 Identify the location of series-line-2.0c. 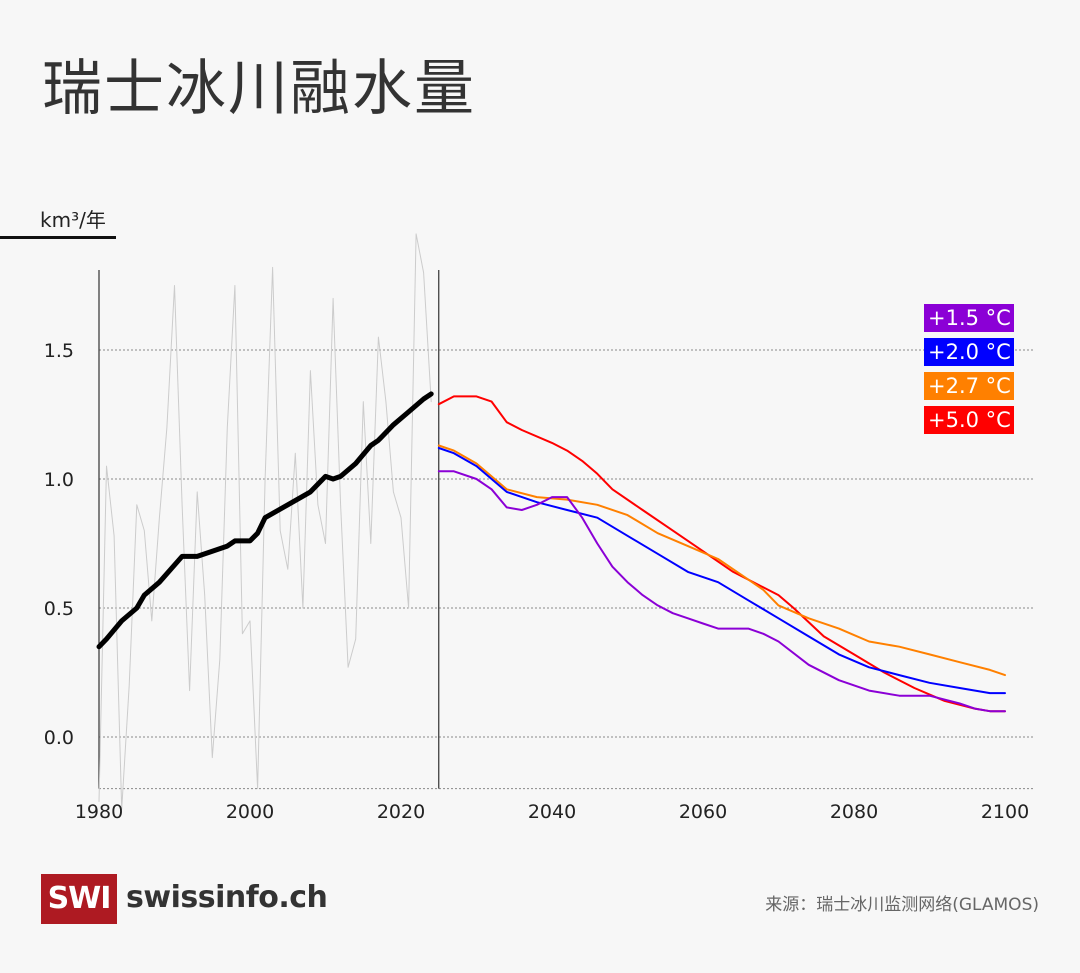
(721, 571).